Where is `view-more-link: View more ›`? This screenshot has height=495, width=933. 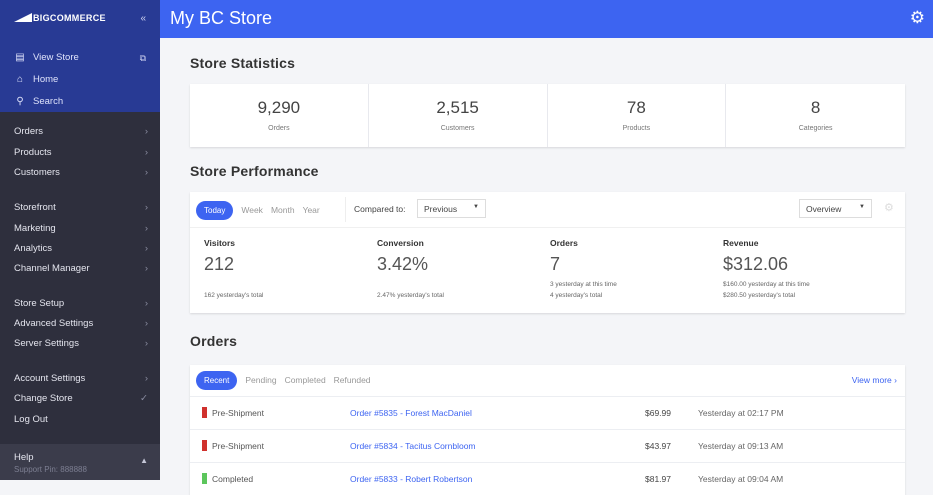
view-more-link: View more › is located at coordinates (874, 380).